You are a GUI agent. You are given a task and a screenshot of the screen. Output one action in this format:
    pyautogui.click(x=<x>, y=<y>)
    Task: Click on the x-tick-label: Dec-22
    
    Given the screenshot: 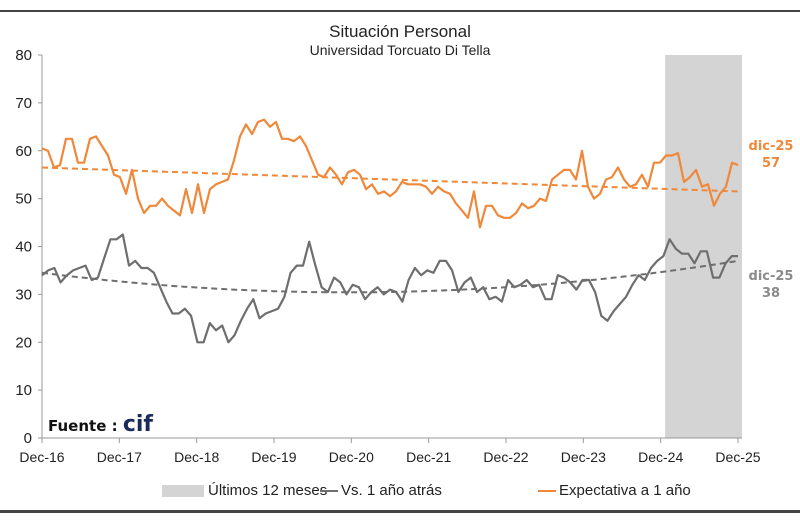 What is the action you would take?
    pyautogui.click(x=505, y=457)
    